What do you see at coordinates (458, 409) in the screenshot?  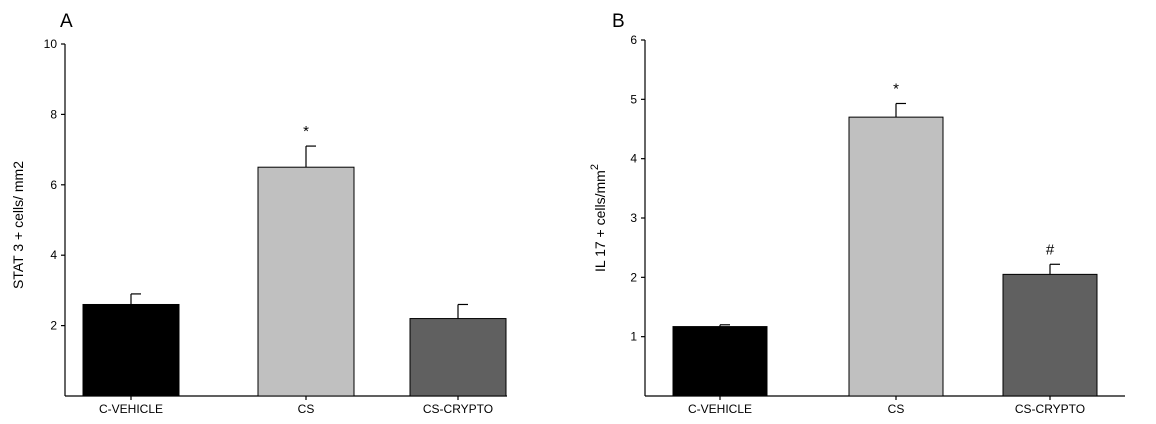 I see `x-tick-label-a-cs-crypto: CS-CRYPTO` at bounding box center [458, 409].